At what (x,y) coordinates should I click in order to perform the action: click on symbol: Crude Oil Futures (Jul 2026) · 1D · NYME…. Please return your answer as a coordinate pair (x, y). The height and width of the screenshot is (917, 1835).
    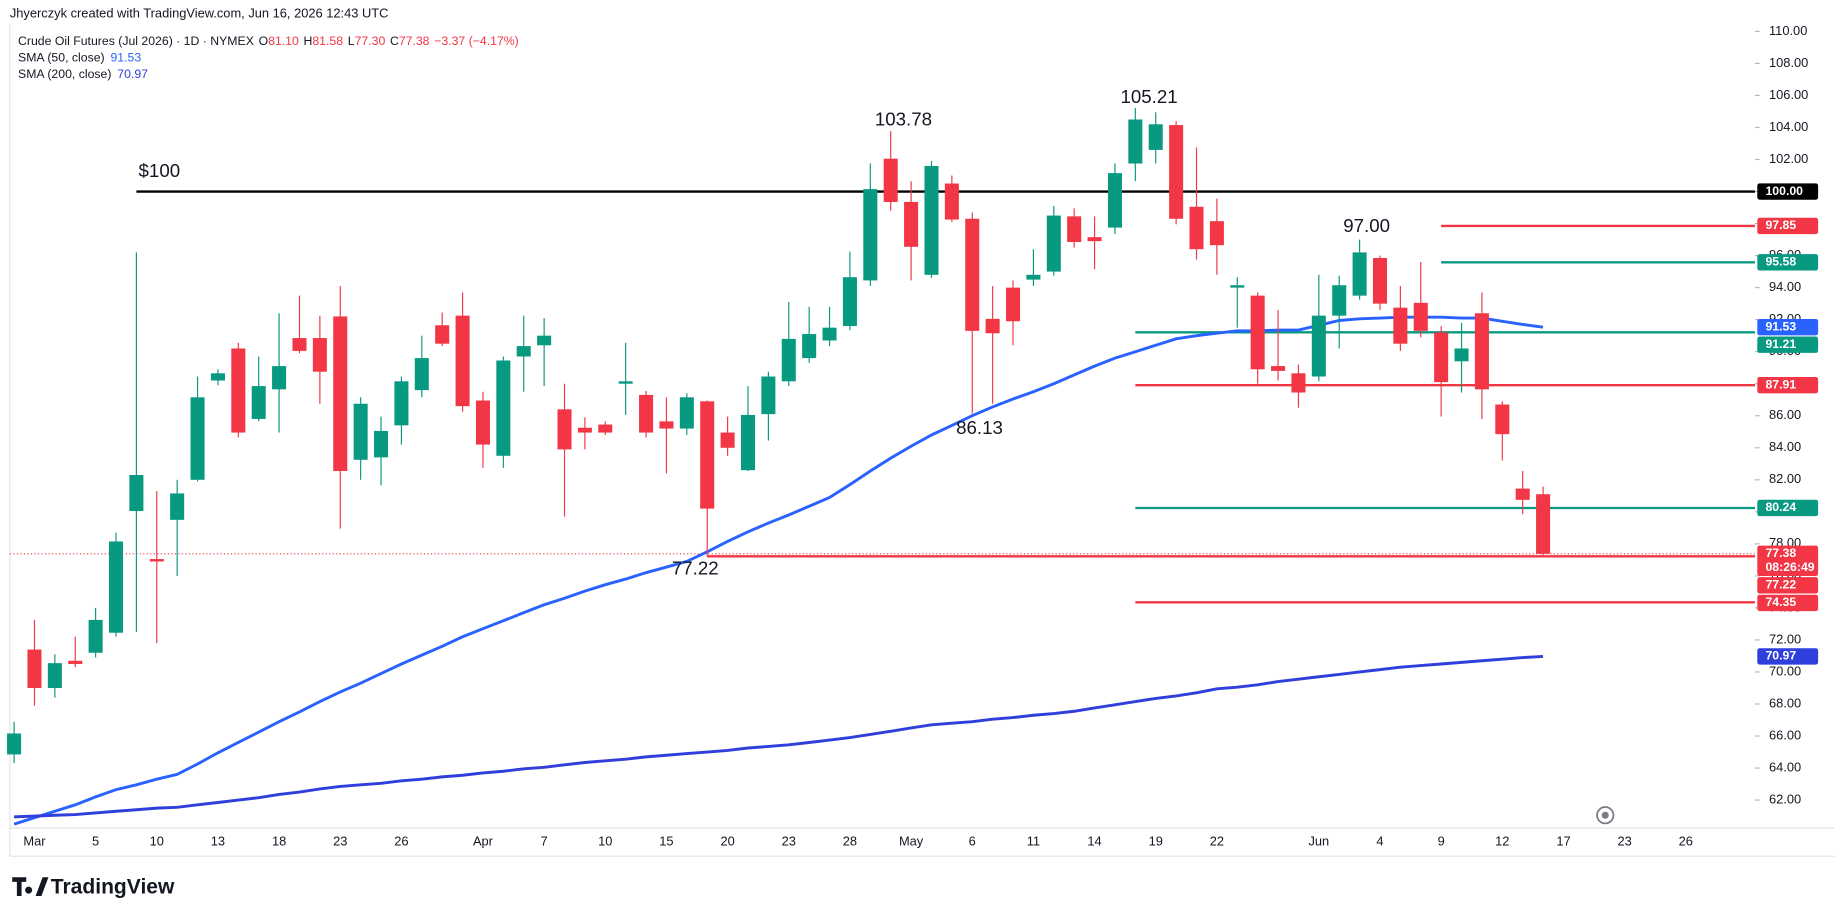
    Looking at the image, I should click on (136, 41).